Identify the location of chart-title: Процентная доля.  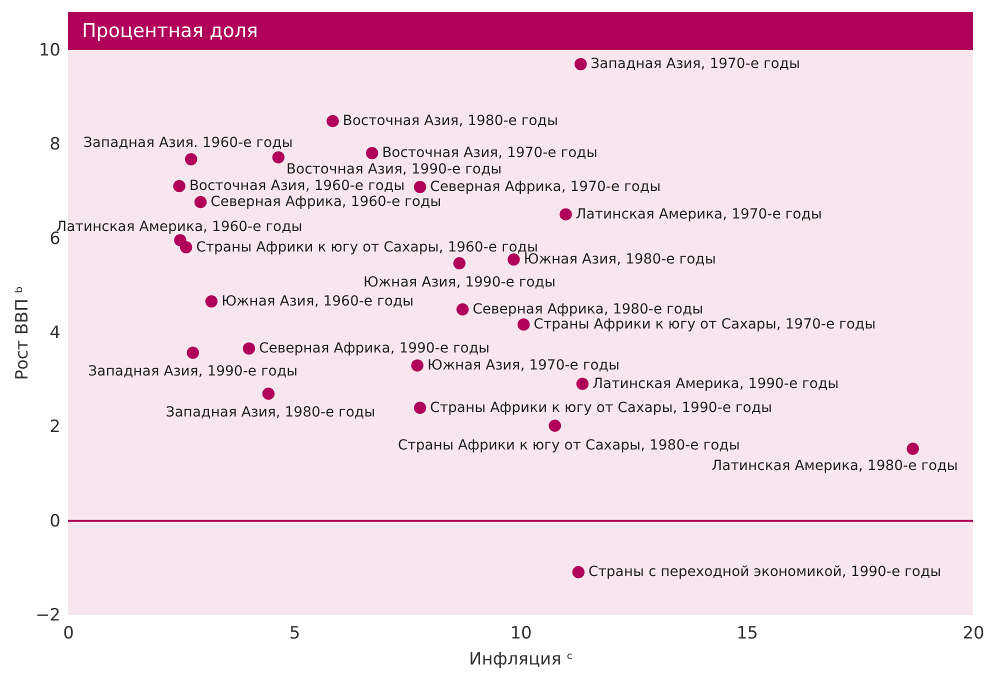
(520, 31).